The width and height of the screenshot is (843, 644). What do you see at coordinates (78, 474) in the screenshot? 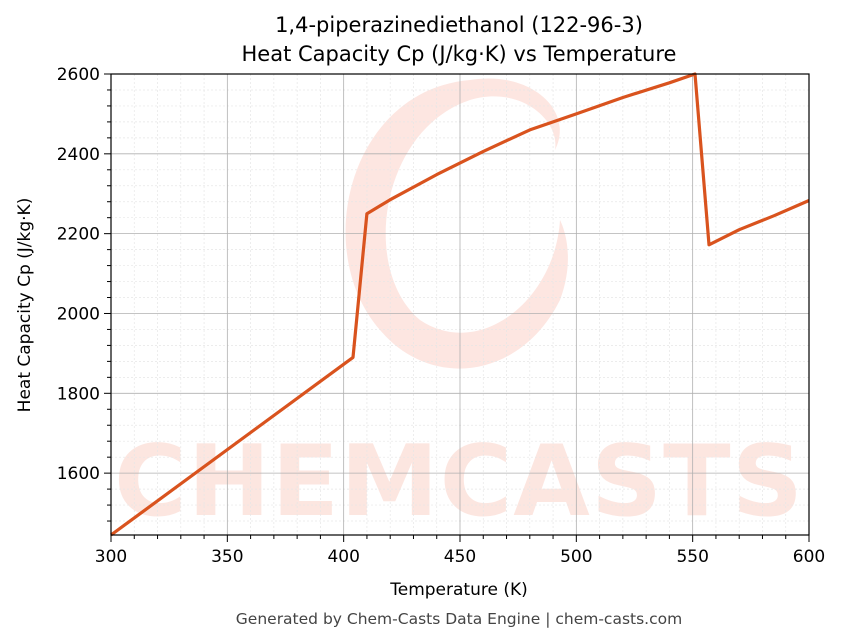
I see `y-tick-label: 1600` at bounding box center [78, 474].